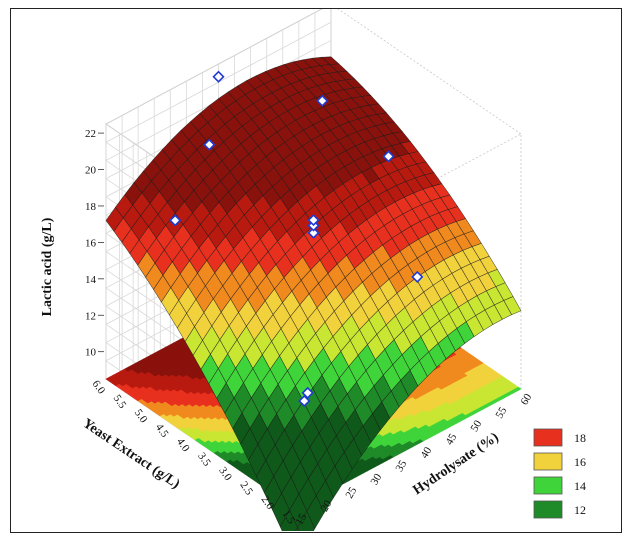  What do you see at coordinates (580, 486) in the screenshot?
I see `legend-label: 14` at bounding box center [580, 486].